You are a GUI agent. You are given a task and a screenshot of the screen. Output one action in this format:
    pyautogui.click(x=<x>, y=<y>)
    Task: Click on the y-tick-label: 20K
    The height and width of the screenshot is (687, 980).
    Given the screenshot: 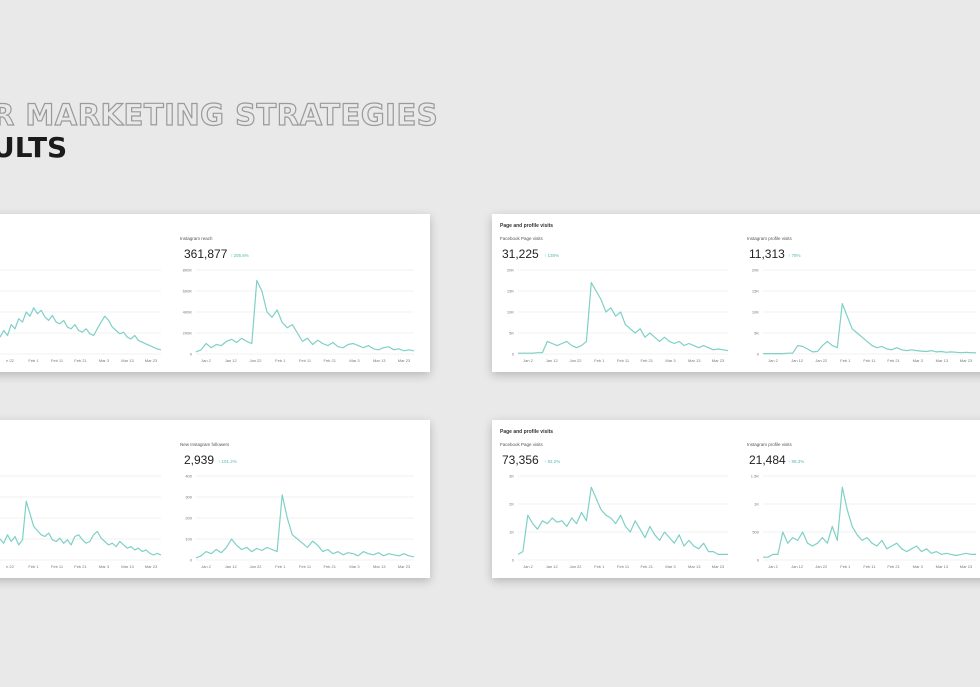 What is the action you would take?
    pyautogui.click(x=510, y=270)
    